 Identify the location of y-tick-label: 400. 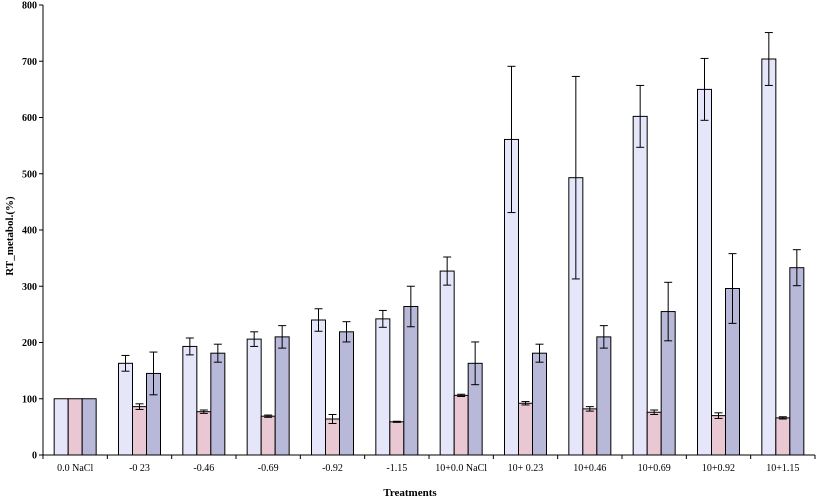
(29, 231).